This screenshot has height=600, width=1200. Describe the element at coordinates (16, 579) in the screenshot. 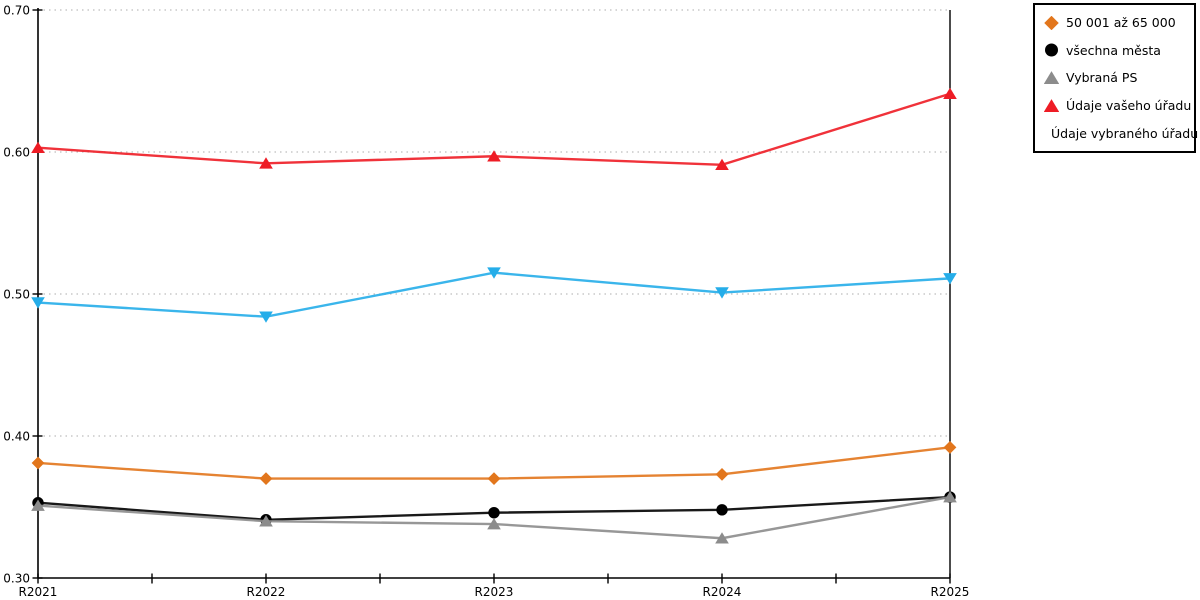

I see `y-axis-label: 0.30` at that location.